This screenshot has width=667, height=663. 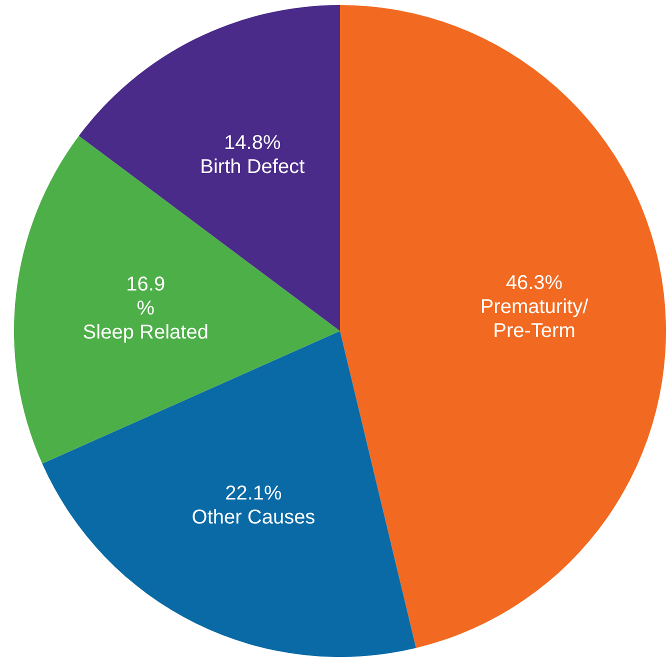 What do you see at coordinates (253, 493) in the screenshot?
I see `data-label: 22.1%` at bounding box center [253, 493].